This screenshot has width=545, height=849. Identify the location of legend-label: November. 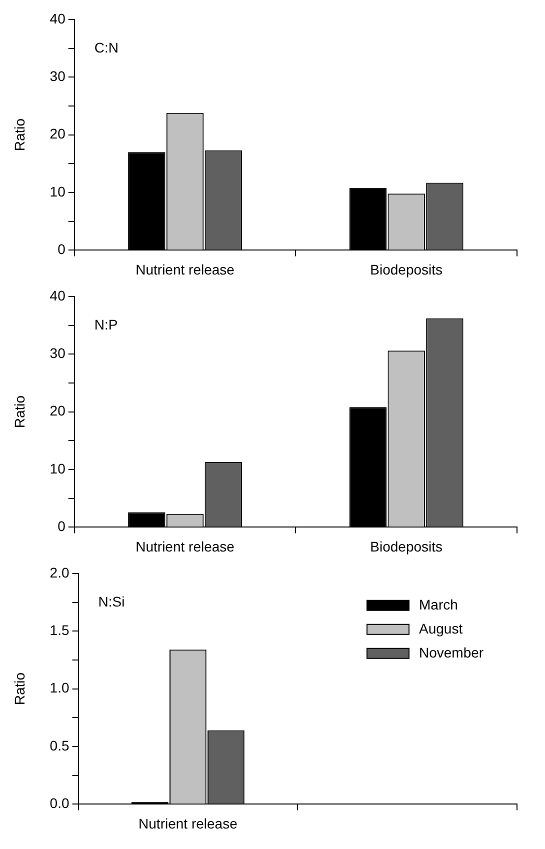
(451, 652).